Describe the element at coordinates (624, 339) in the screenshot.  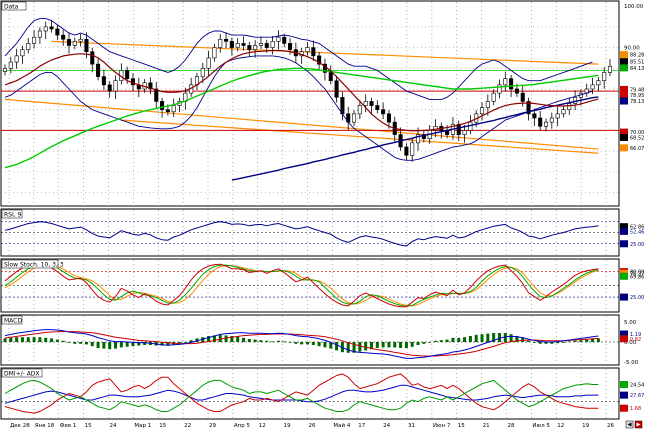
I see `macd-value-tag-swatch` at that location.